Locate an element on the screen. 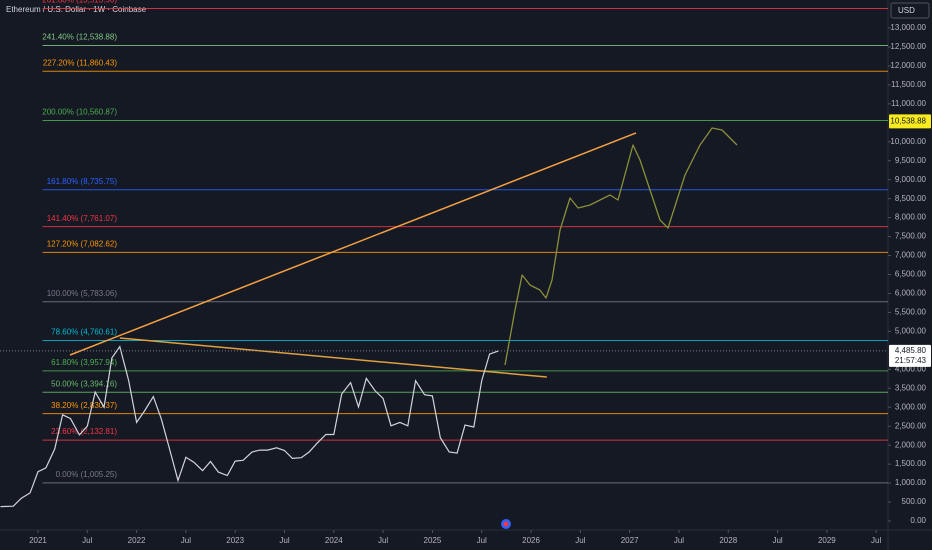 The width and height of the screenshot is (932, 550). fib-label: 78.60% (4,760.61) is located at coordinates (84, 332).